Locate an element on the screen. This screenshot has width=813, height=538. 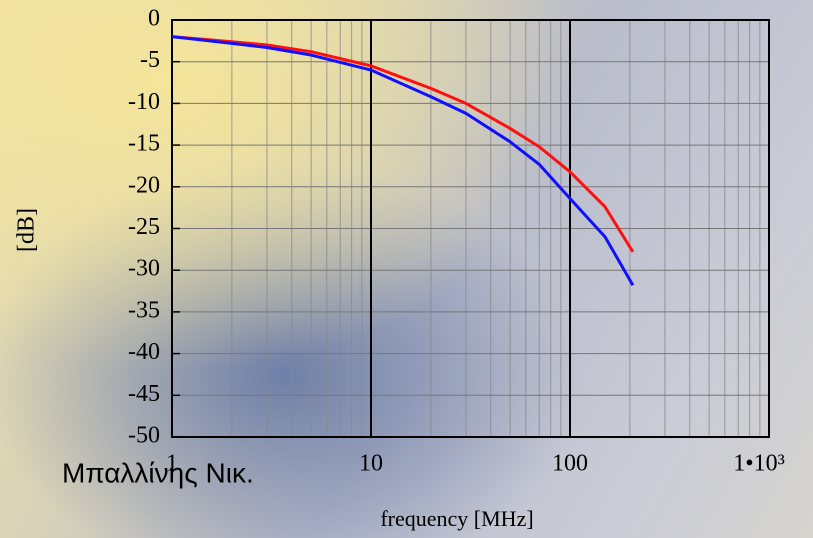
y-tick-label: -20 is located at coordinates (144, 185).